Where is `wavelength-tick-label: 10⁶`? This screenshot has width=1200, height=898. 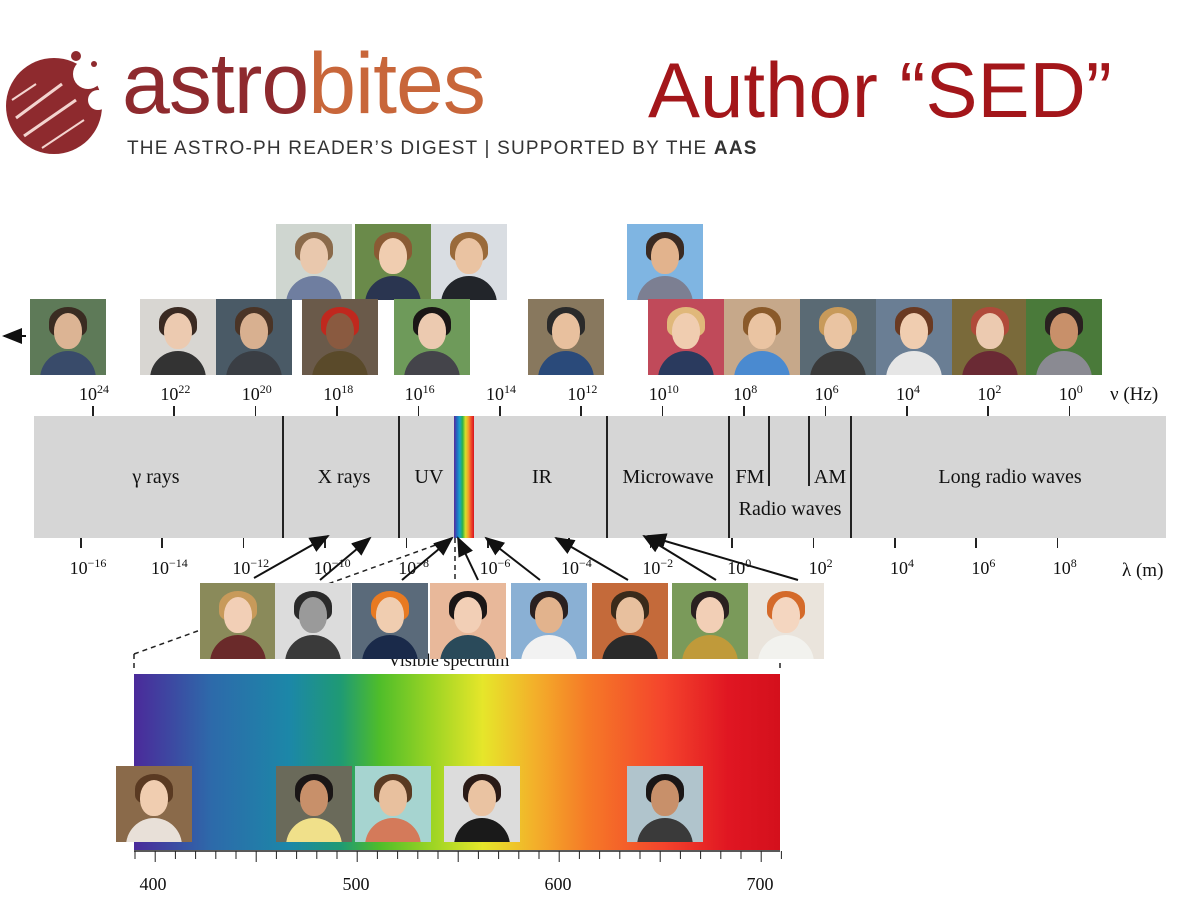 wavelength-tick-label: 10⁶ is located at coordinates (983, 567).